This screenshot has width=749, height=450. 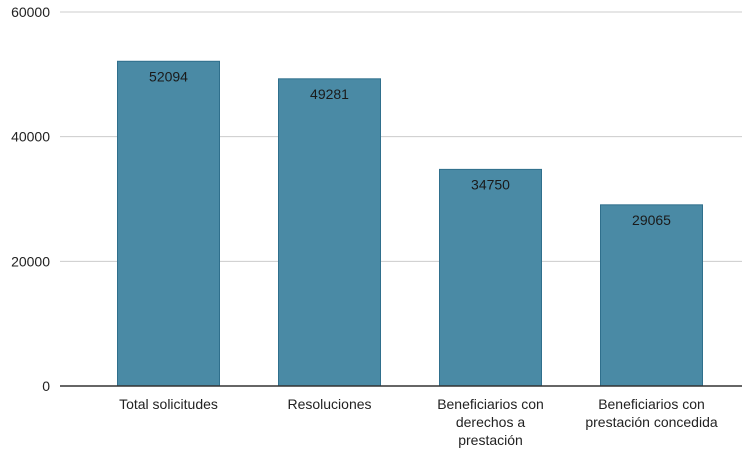 What do you see at coordinates (30, 261) in the screenshot?
I see `y-tick-label: 20000` at bounding box center [30, 261].